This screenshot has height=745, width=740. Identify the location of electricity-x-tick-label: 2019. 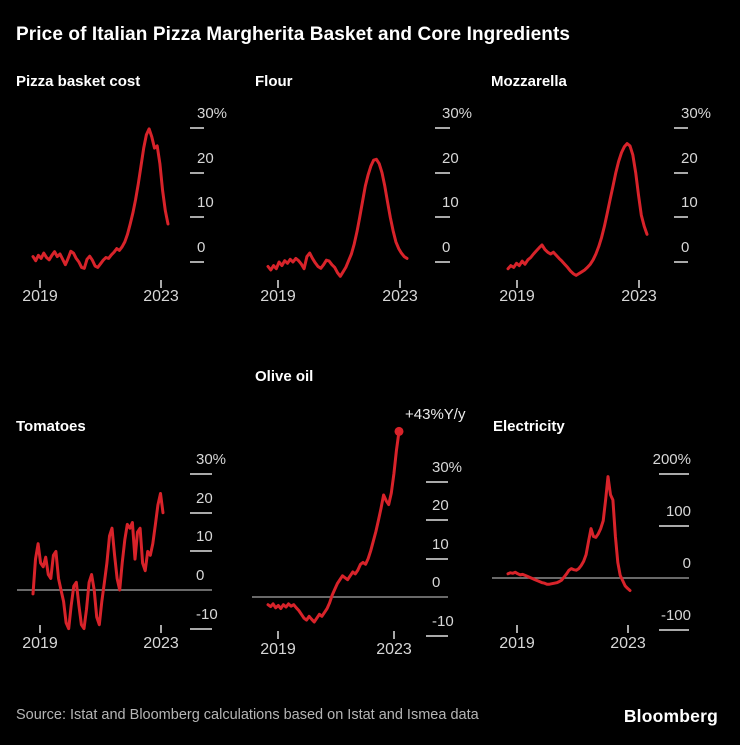
(517, 643).